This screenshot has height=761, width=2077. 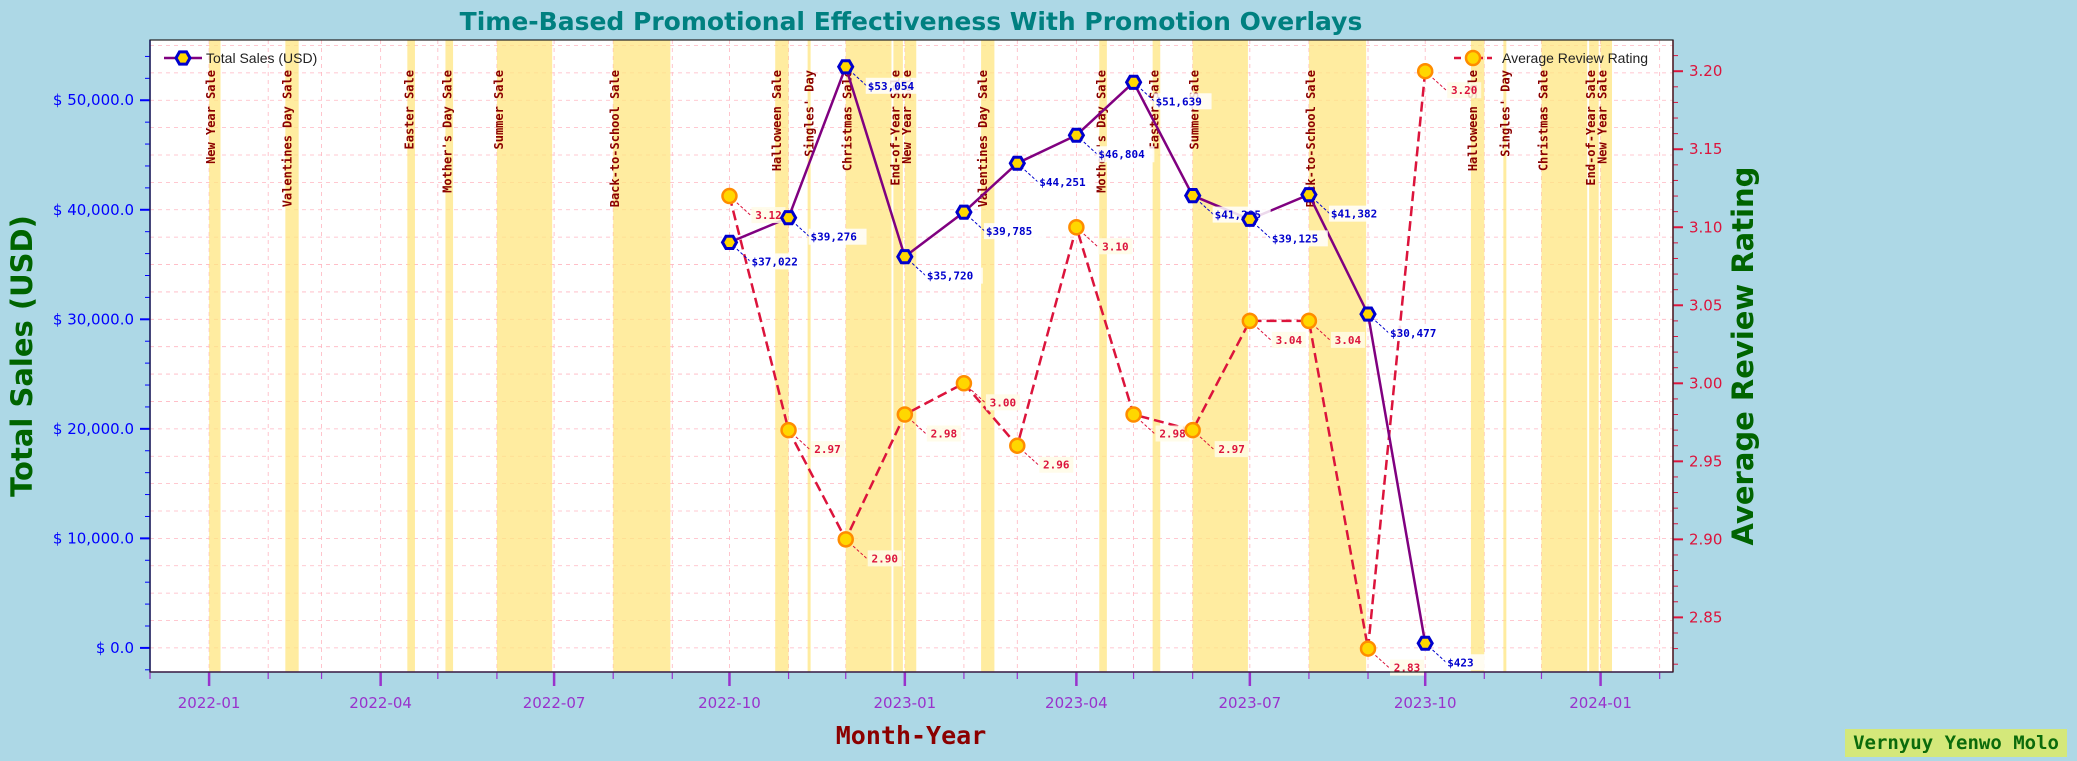 What do you see at coordinates (615, 138) in the screenshot?
I see `promo-label: Back-to-School Sale` at bounding box center [615, 138].